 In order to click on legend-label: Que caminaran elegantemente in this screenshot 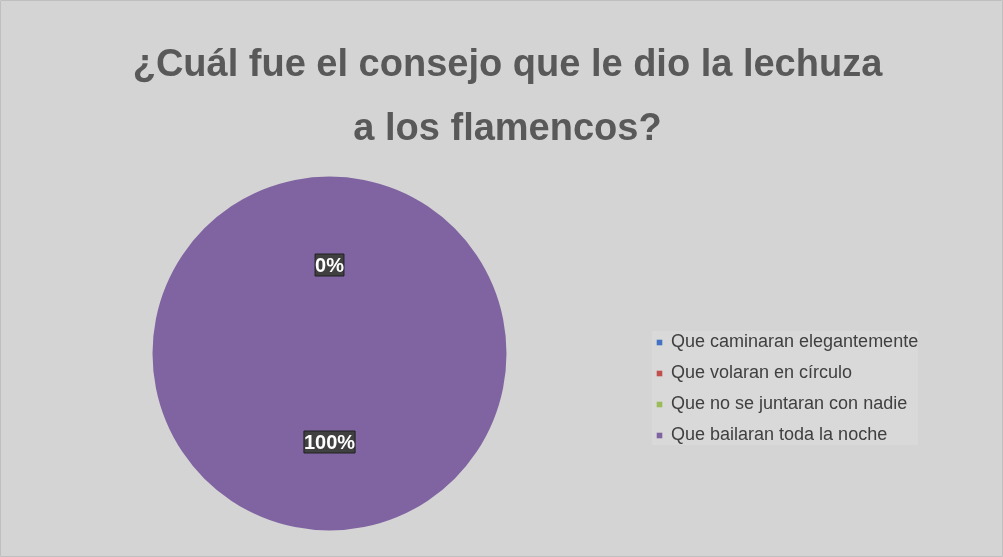, I will do `click(795, 341)`.